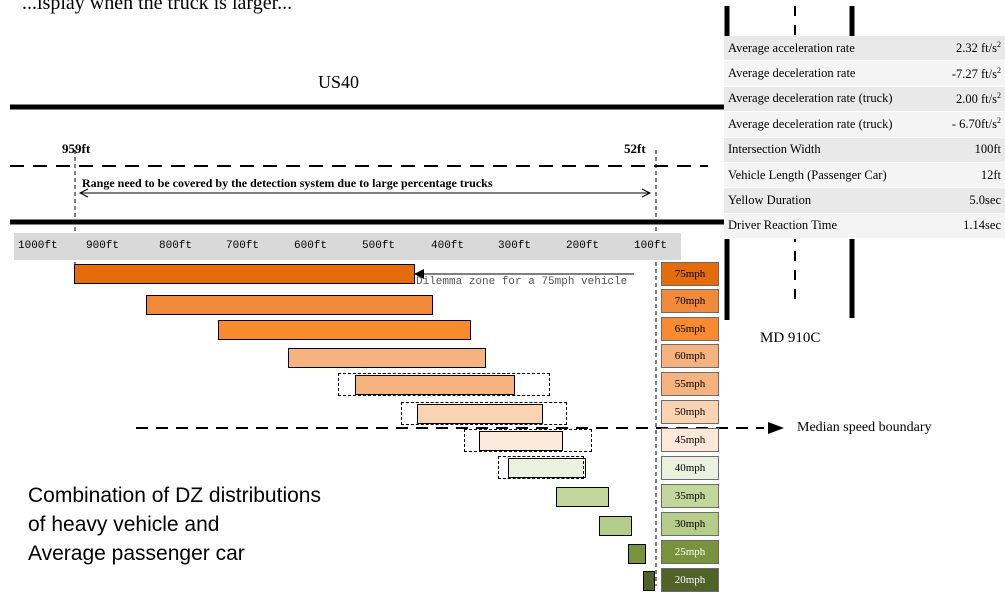 The image size is (1005, 596). Describe the element at coordinates (864, 427) in the screenshot. I see `median-speed-label: Median speed boundary` at that location.